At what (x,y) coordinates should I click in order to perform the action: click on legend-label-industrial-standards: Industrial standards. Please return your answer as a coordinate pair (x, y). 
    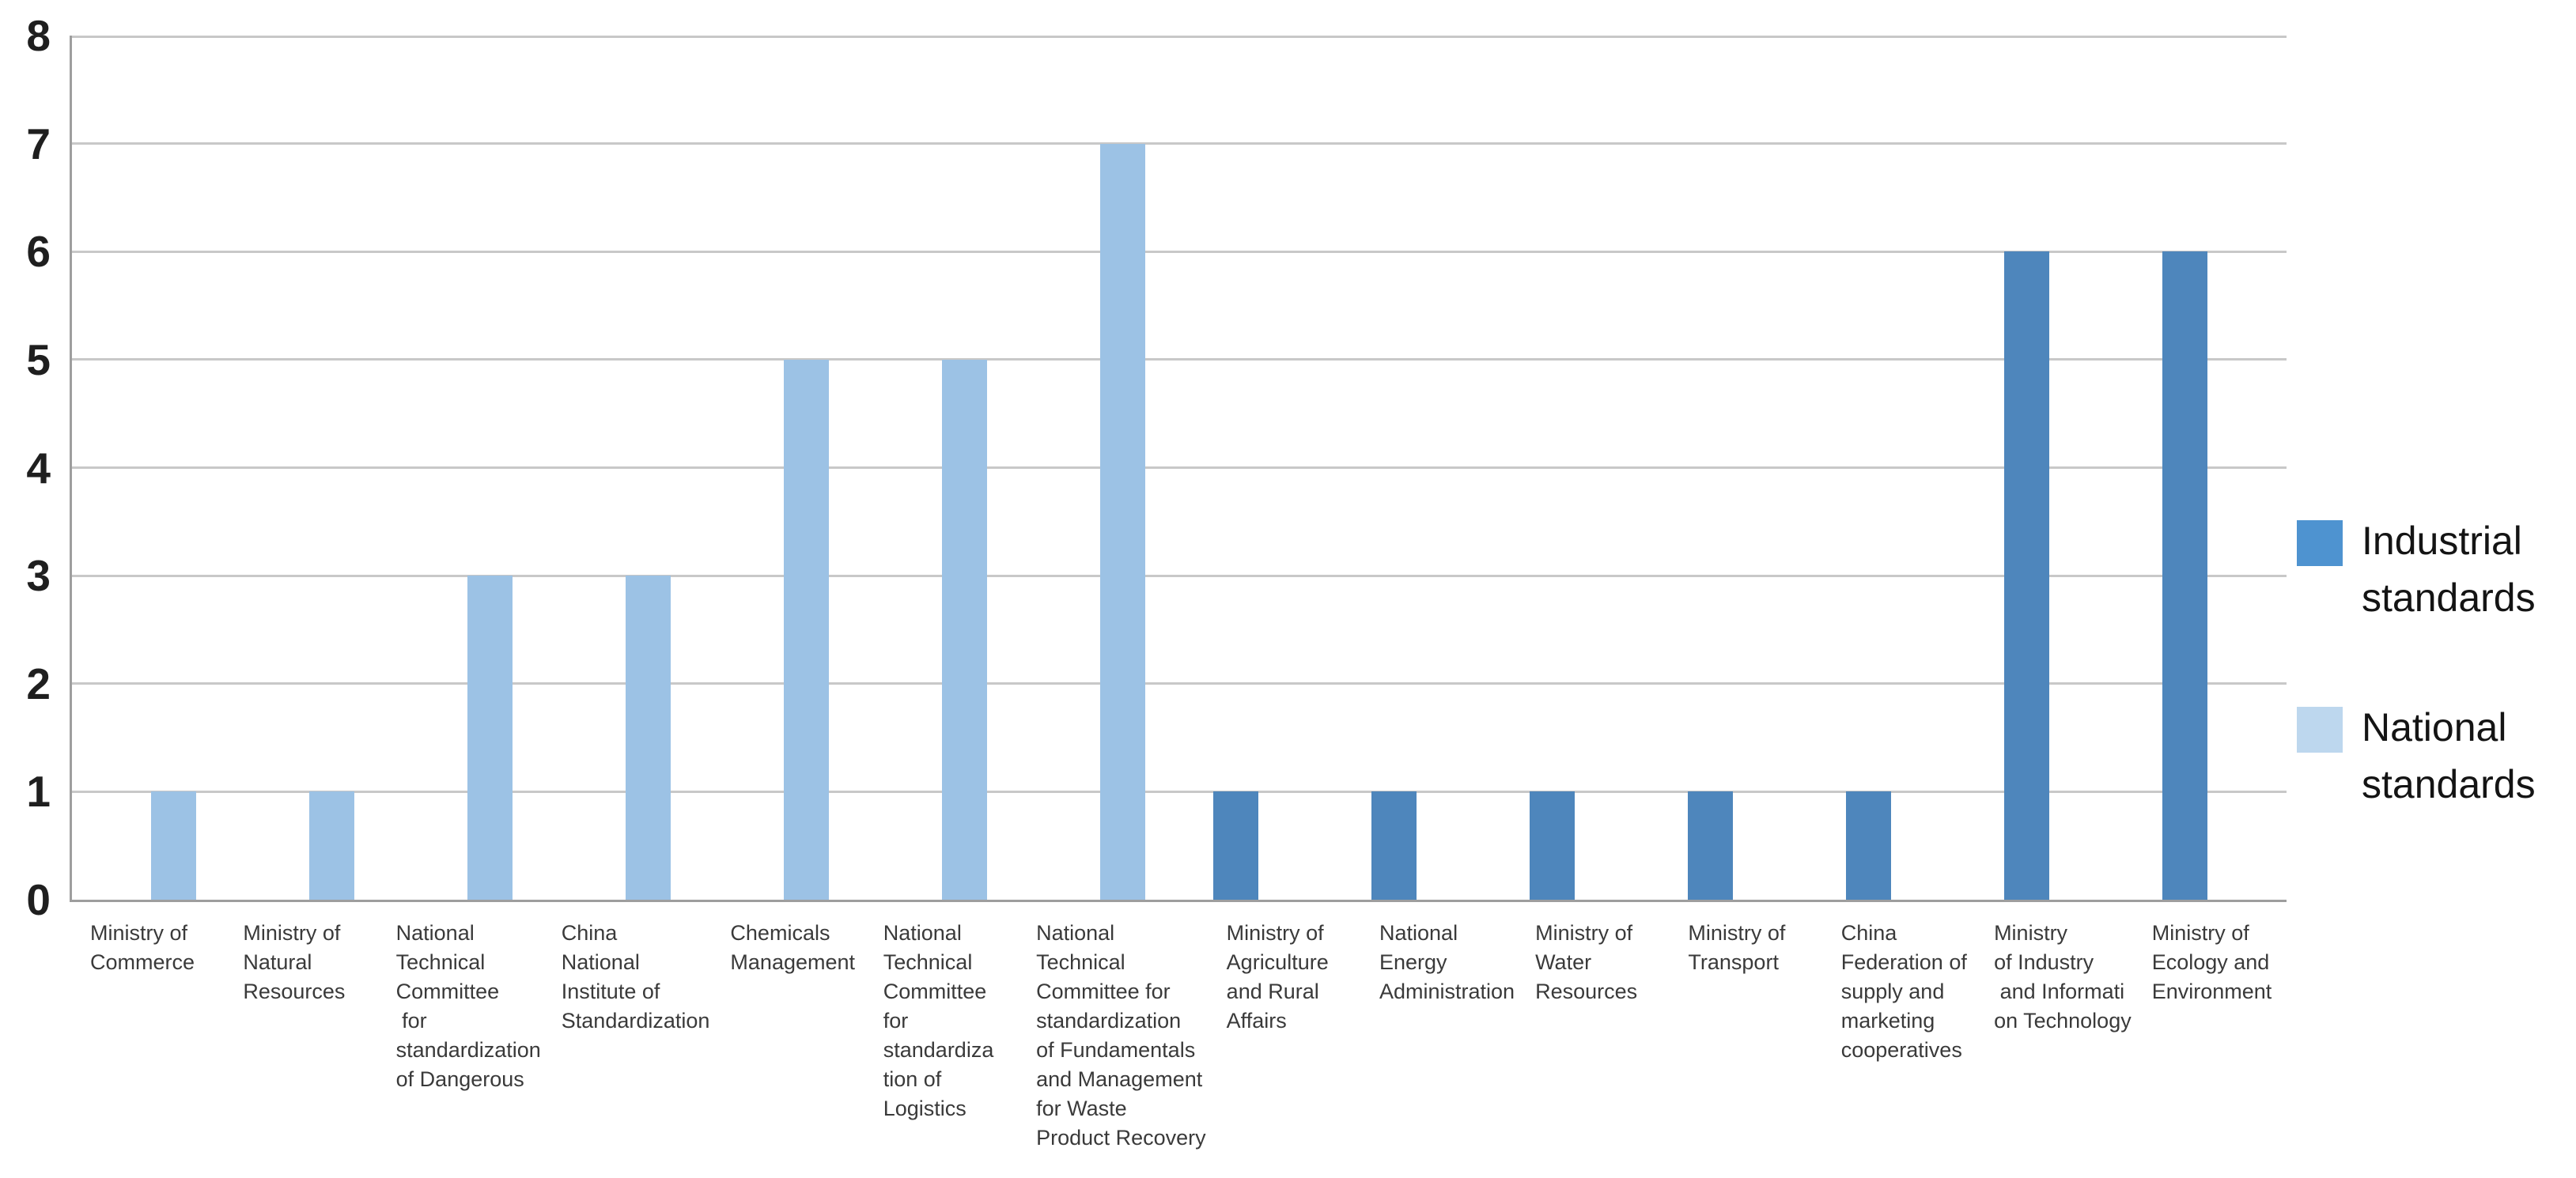
    Looking at the image, I should click on (2449, 569).